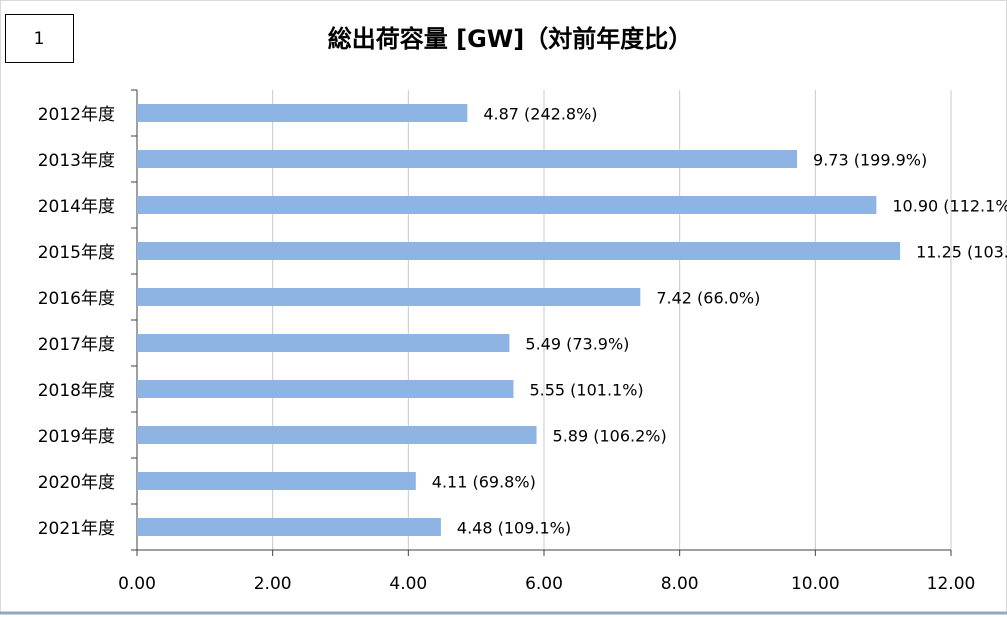  Describe the element at coordinates (586, 390) in the screenshot. I see `data-label: 5.55 (101.1%)` at that location.